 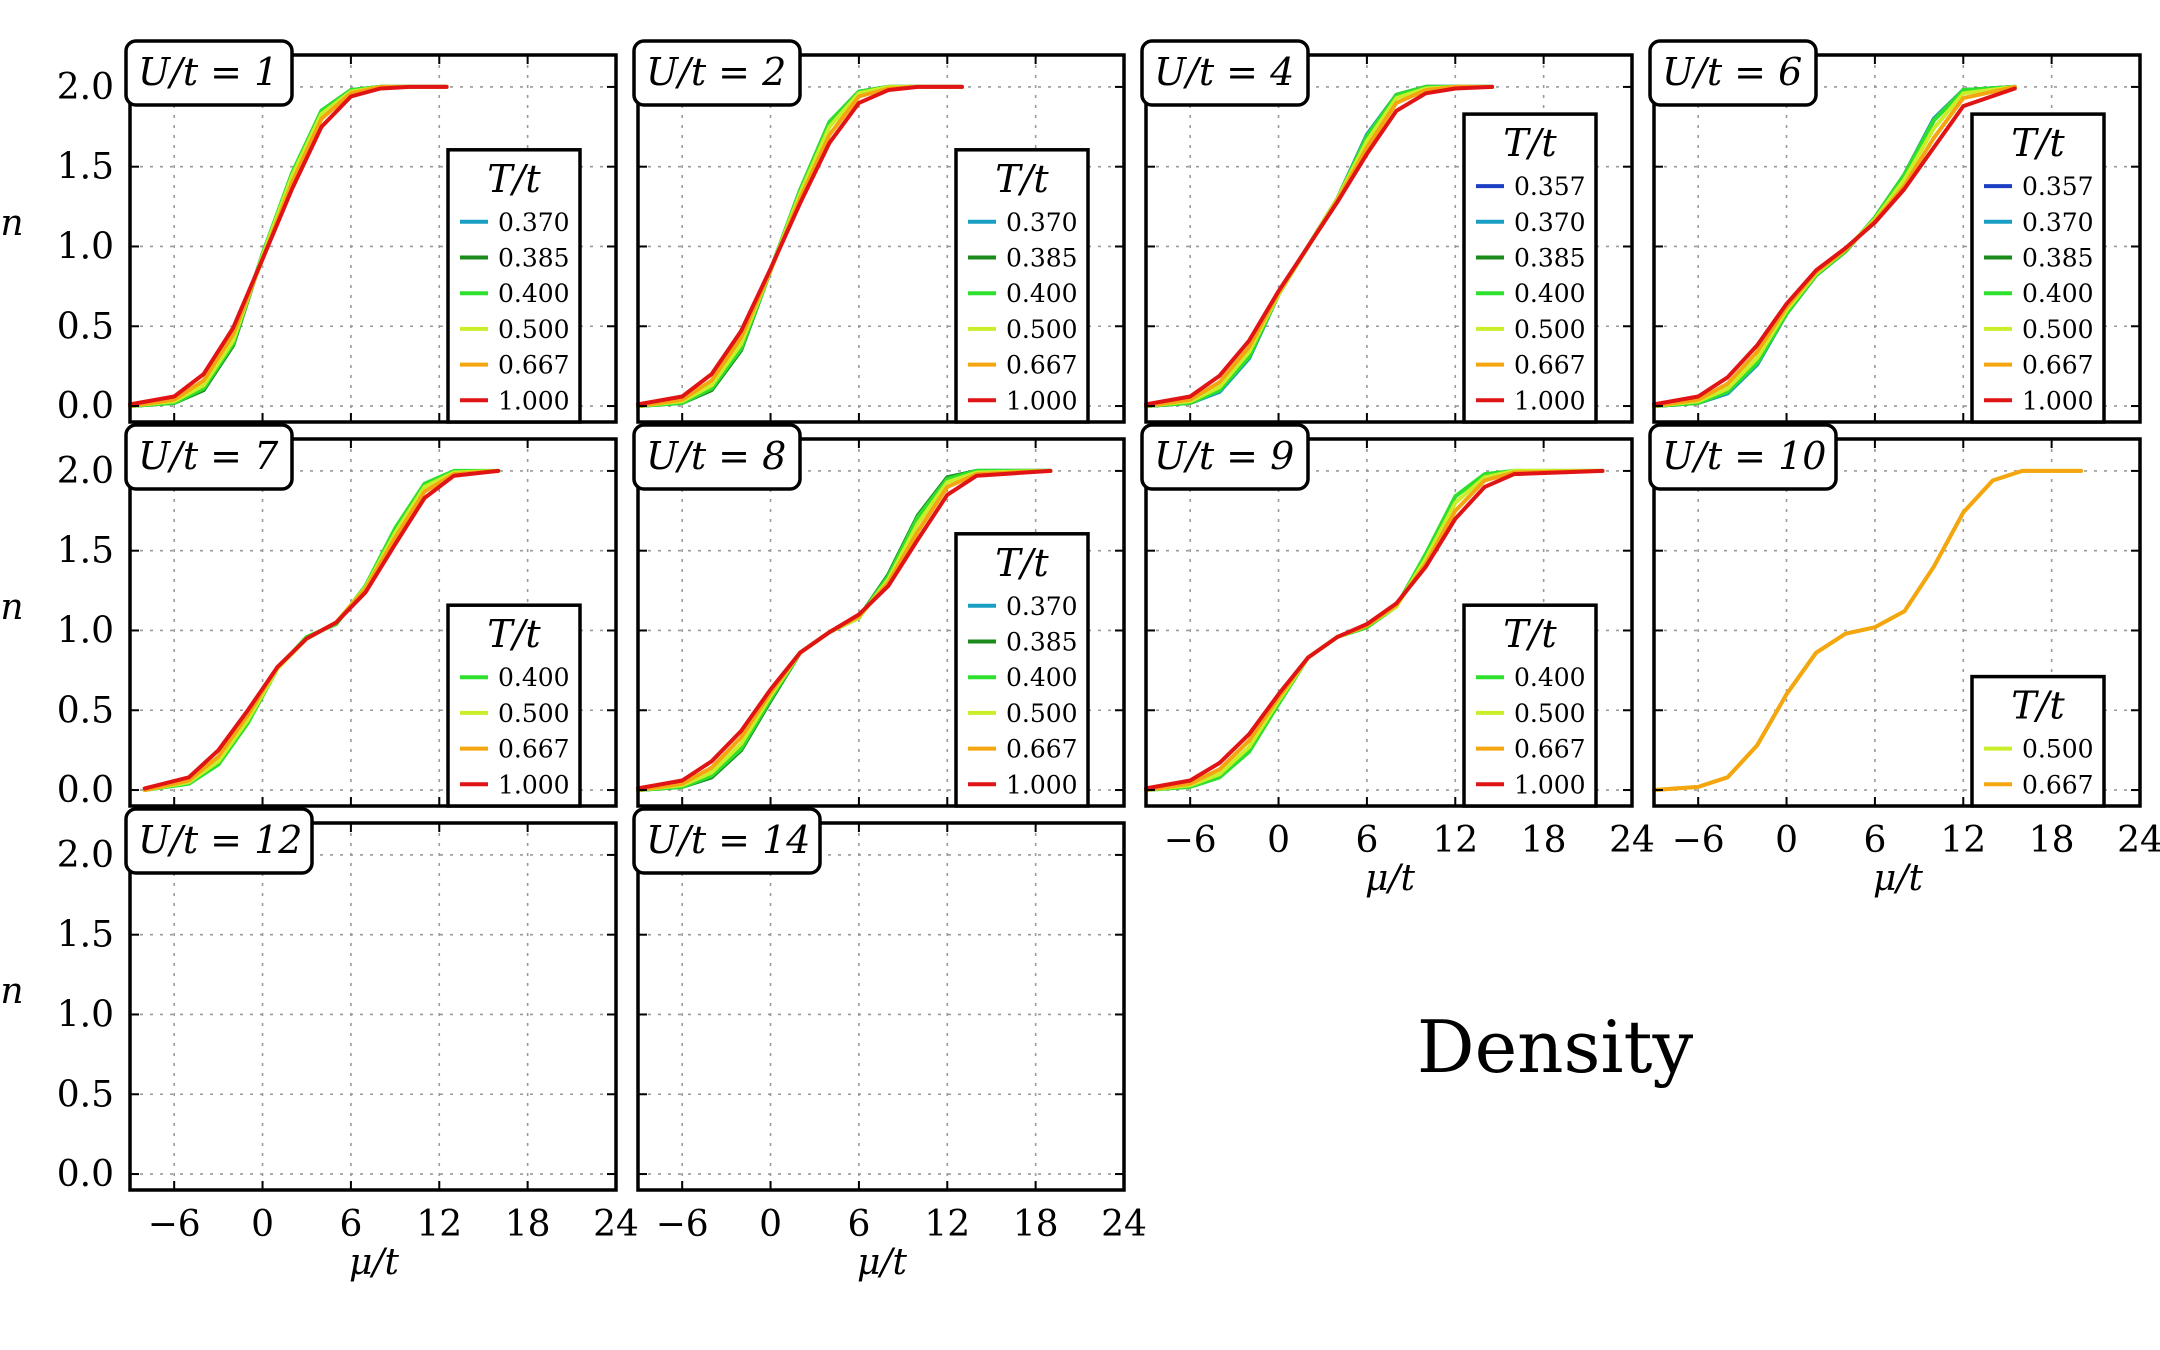 What do you see at coordinates (1224, 72) in the screenshot?
I see `panel-title: U/t = 4` at bounding box center [1224, 72].